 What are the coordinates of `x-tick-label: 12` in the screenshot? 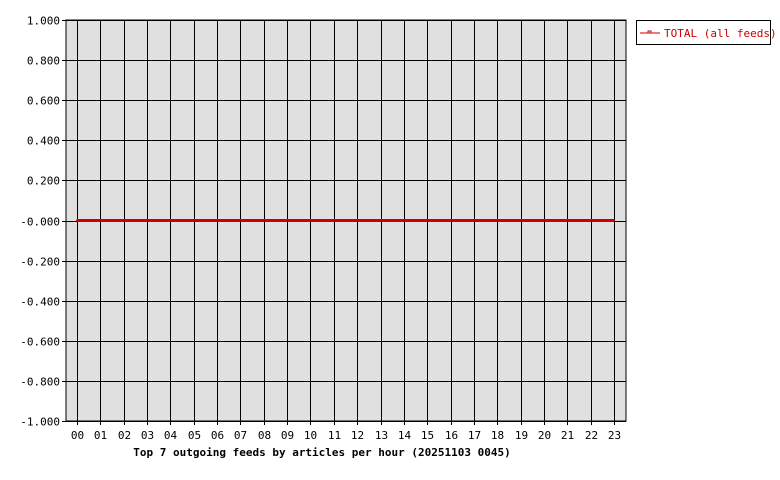 It's located at (357, 435).